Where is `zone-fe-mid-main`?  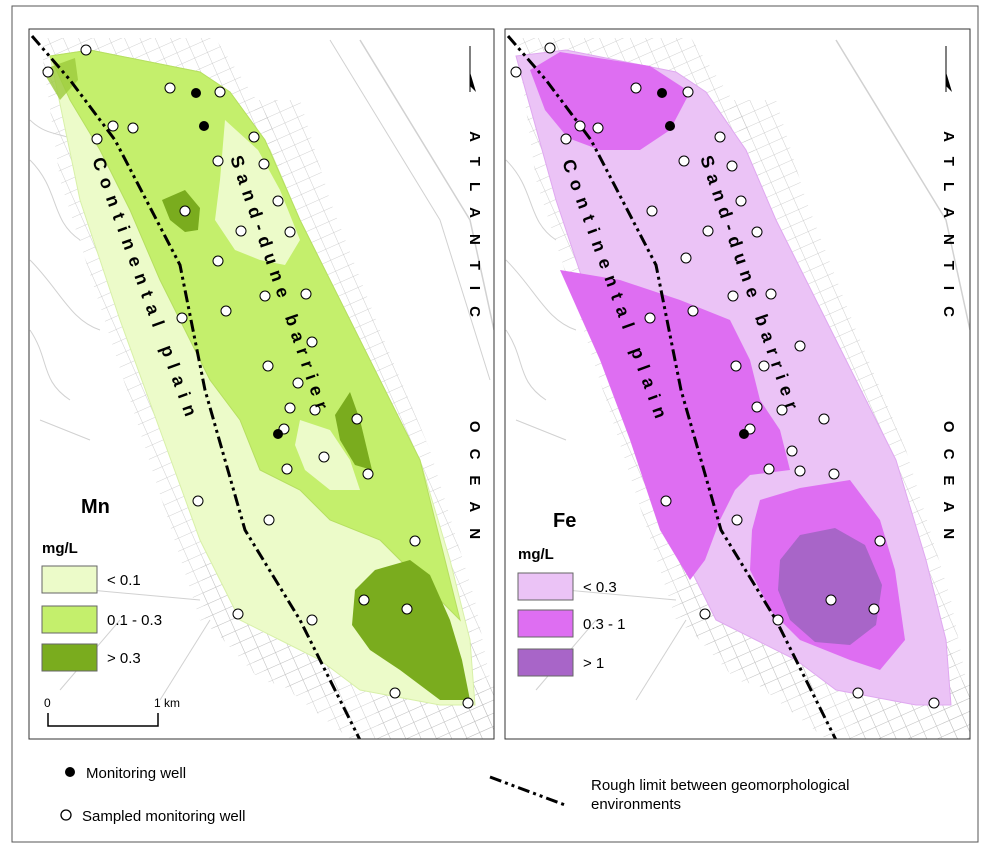
zone-fe-mid-main is located at coordinates (675, 425).